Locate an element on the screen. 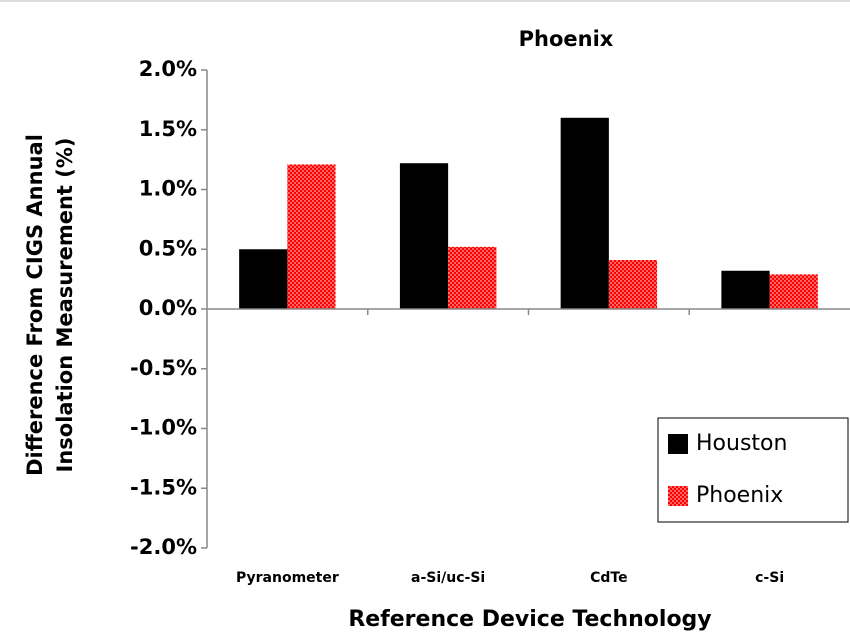 Image resolution: width=850 pixels, height=638 pixels. y-tick-label: 2.0% is located at coordinates (168, 69).